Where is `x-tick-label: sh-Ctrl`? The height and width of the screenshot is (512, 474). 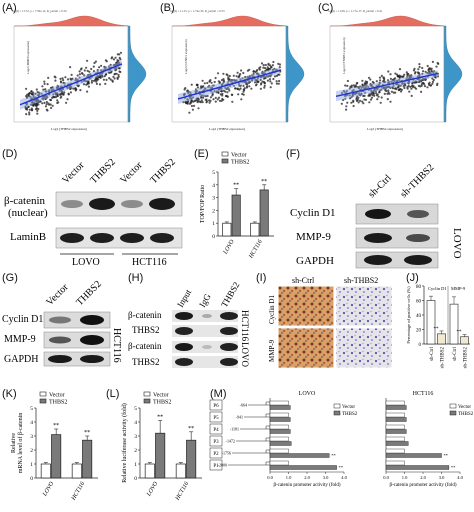 x-tick-label: sh-Ctrl is located at coordinates (455, 353).